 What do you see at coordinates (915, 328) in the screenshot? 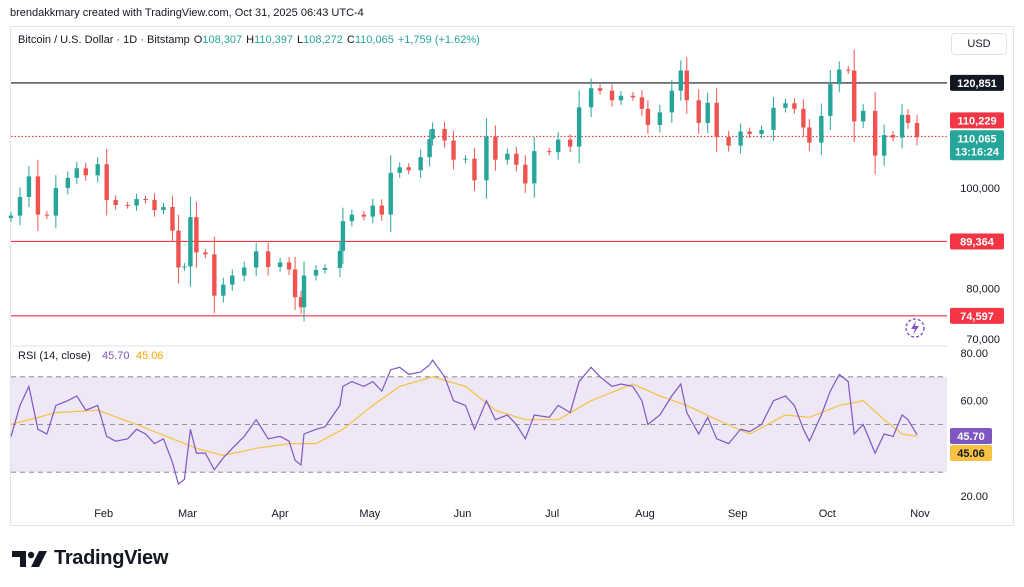
I see `replay-icon` at bounding box center [915, 328].